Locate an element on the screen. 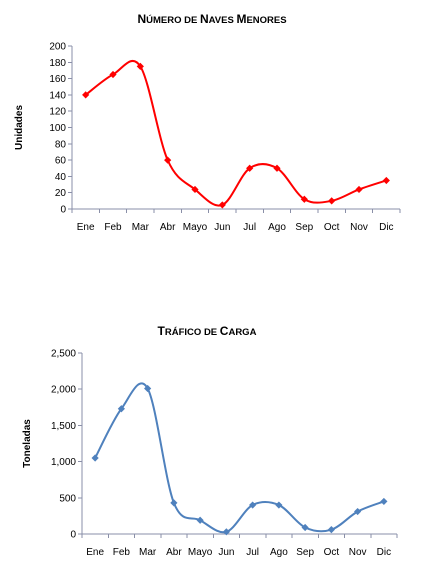 The width and height of the screenshot is (422, 568). y-tick-label: 140 is located at coordinates (57, 95).